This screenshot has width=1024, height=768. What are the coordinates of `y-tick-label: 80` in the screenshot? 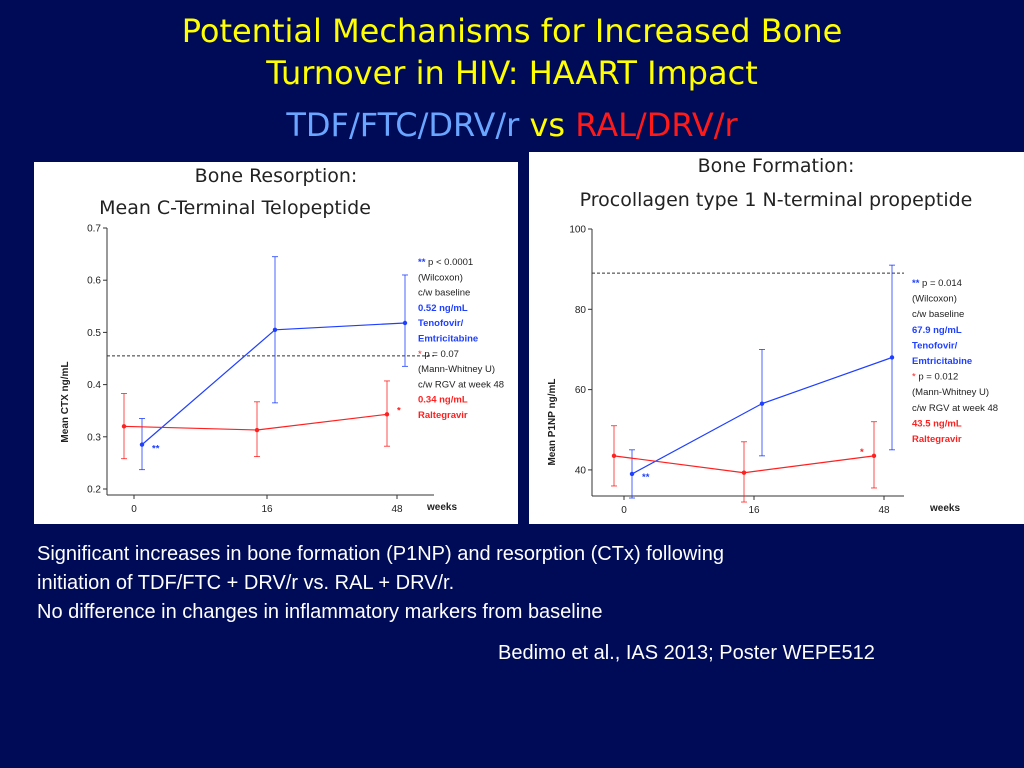 It's located at (581, 310).